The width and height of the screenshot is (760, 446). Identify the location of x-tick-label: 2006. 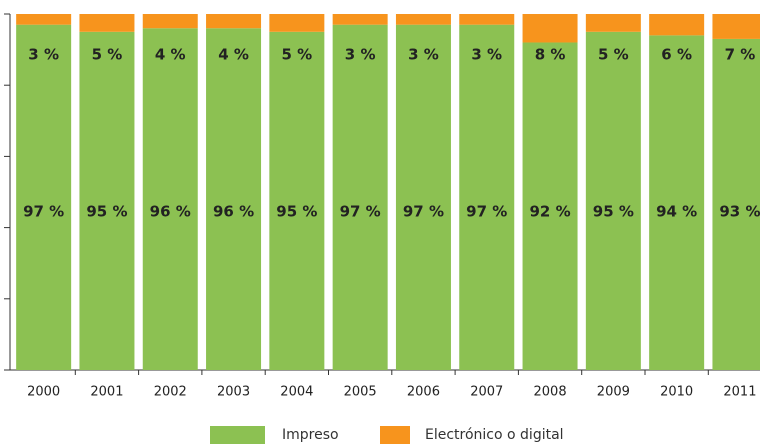
(423, 392).